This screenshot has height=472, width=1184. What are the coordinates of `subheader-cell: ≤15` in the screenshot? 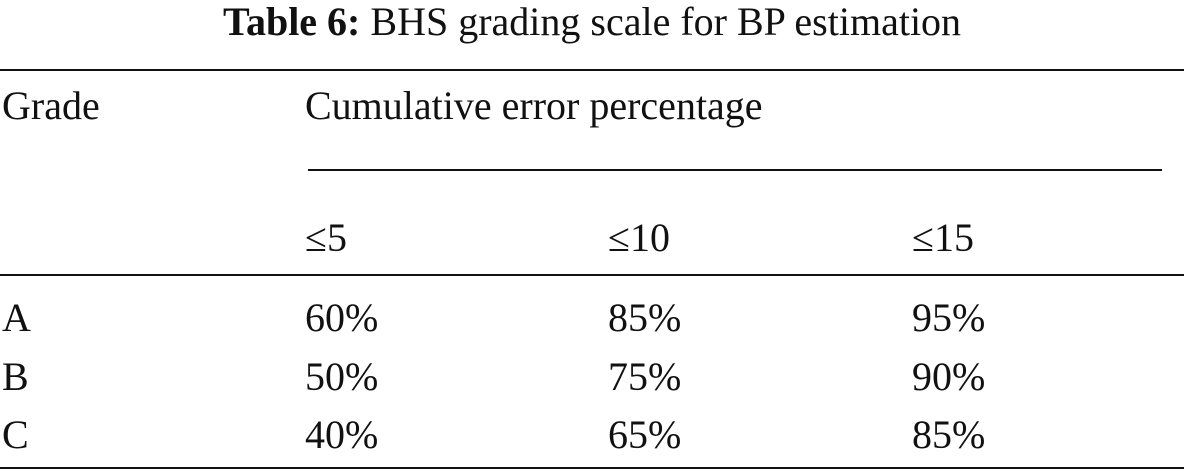 It's located at (943, 237).